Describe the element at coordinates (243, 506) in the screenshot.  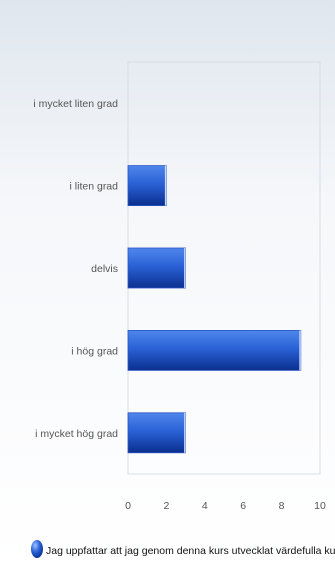
I see `x-tick-label: 6` at that location.